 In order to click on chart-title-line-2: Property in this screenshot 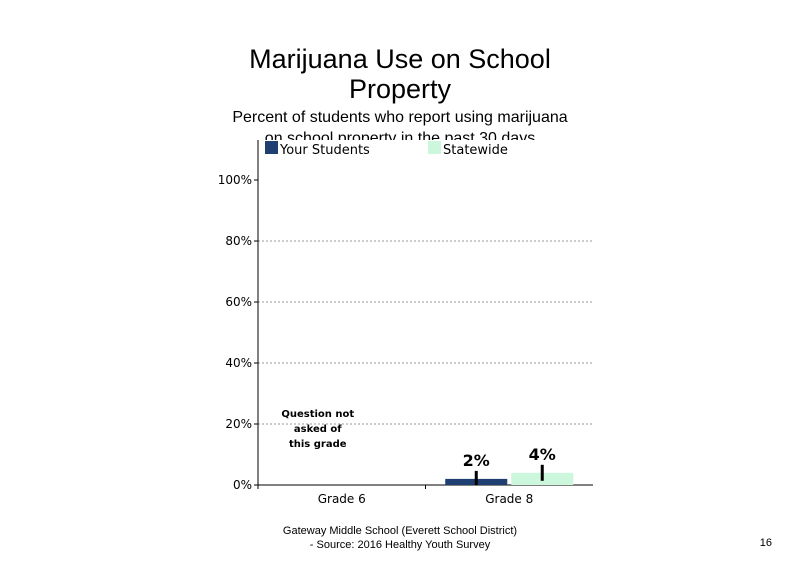, I will do `click(400, 89)`.